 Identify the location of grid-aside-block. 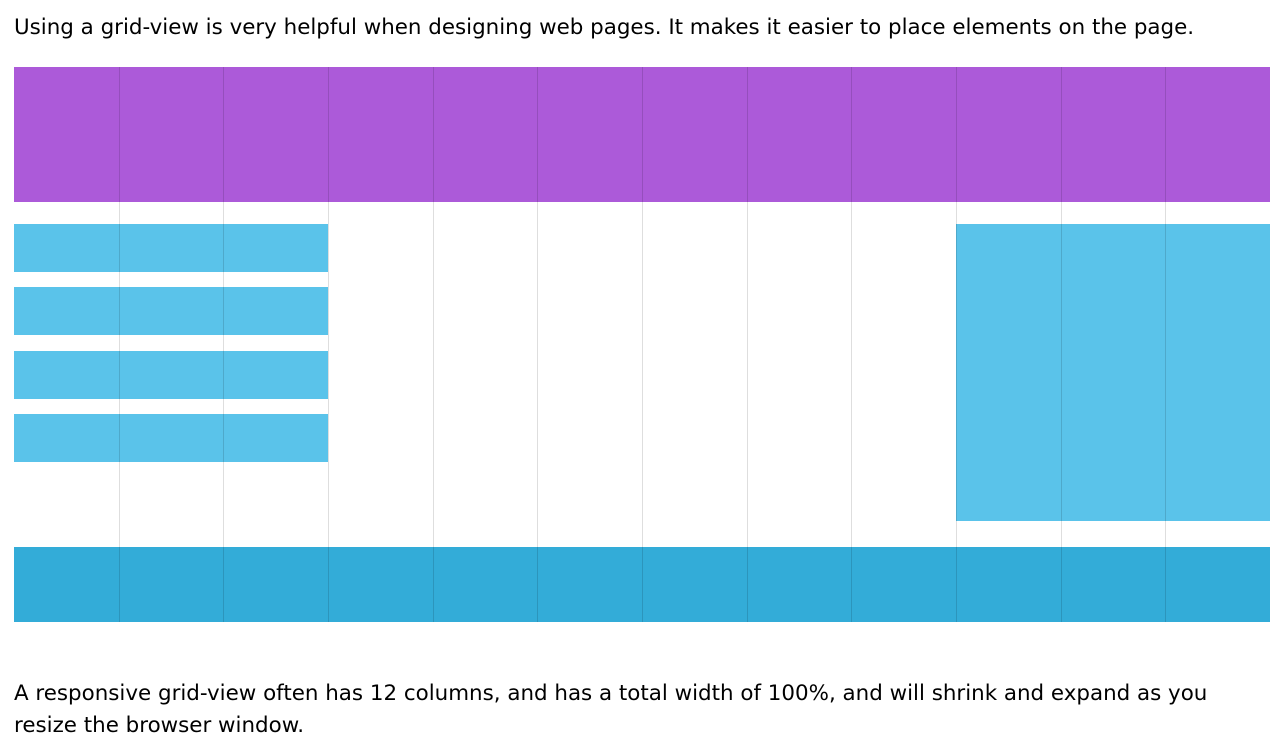
(1113, 372).